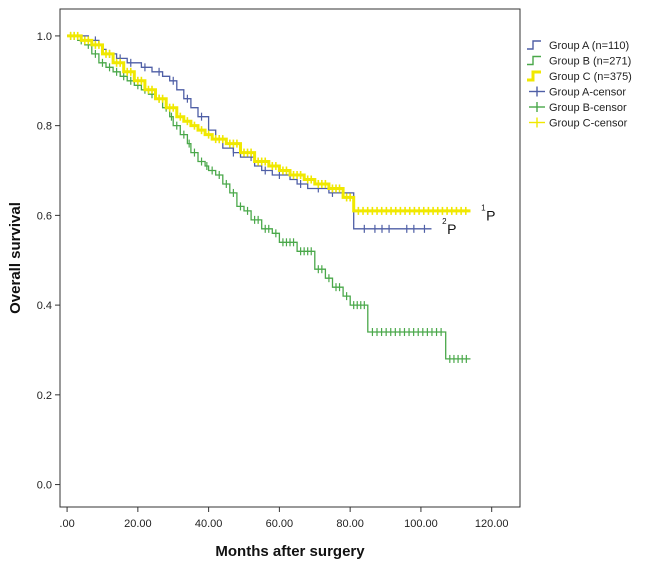  I want to click on legend-label: Group C (n=375), so click(590, 77).